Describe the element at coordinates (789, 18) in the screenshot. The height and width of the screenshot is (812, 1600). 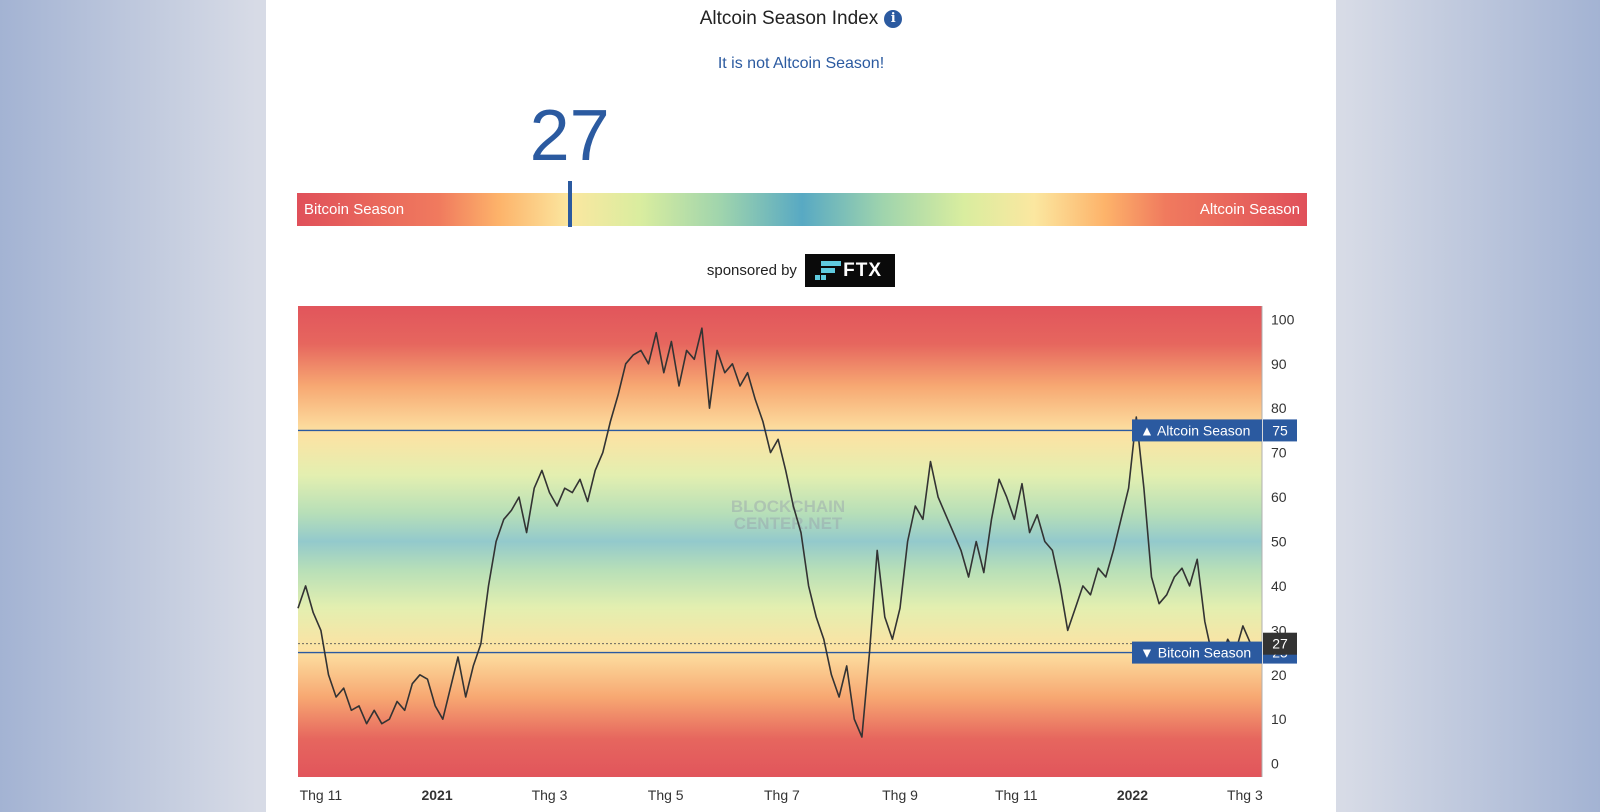
I see `page-title: Altcoin Season Index` at that location.